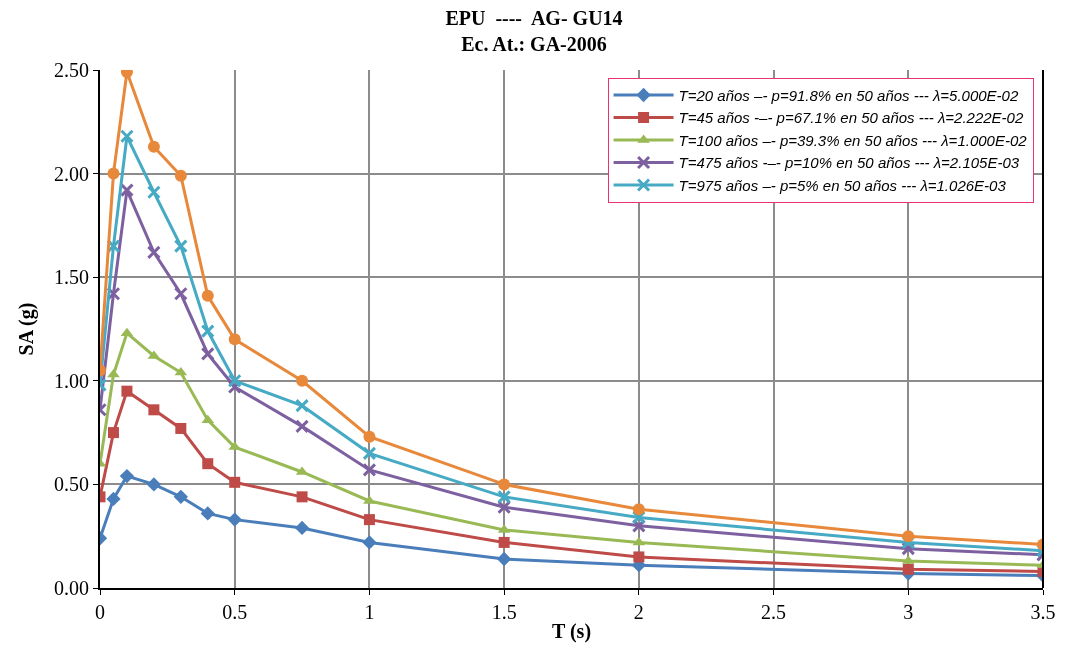 The height and width of the screenshot is (651, 1068). Describe the element at coordinates (842, 185) in the screenshot. I see `legend-label: T=975 años –- p=5% en 50 años --- λ=1.026E-03` at that location.